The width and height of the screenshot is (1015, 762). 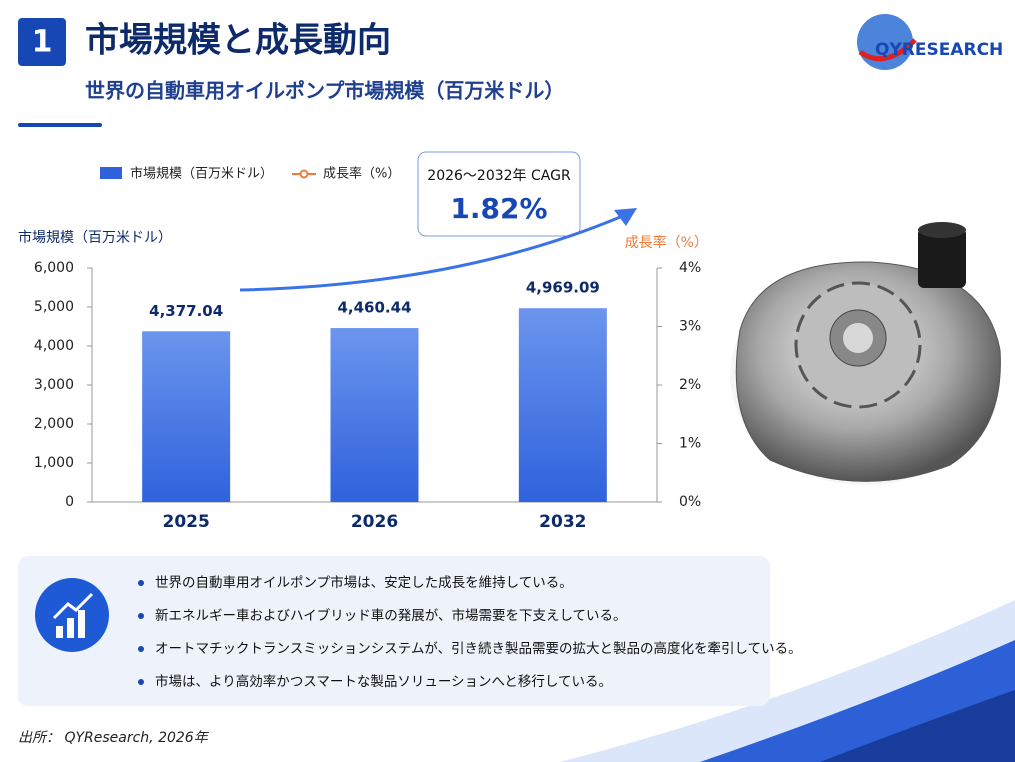 What do you see at coordinates (54, 463) in the screenshot?
I see `y-tick-label: 1,000` at bounding box center [54, 463].